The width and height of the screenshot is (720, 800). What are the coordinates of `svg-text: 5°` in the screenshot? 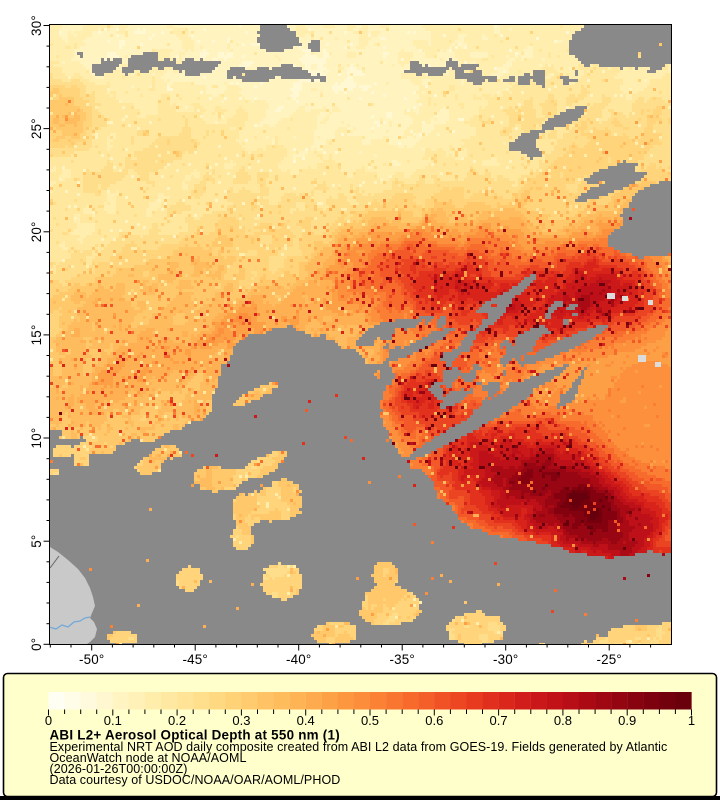 It's located at (36, 541).